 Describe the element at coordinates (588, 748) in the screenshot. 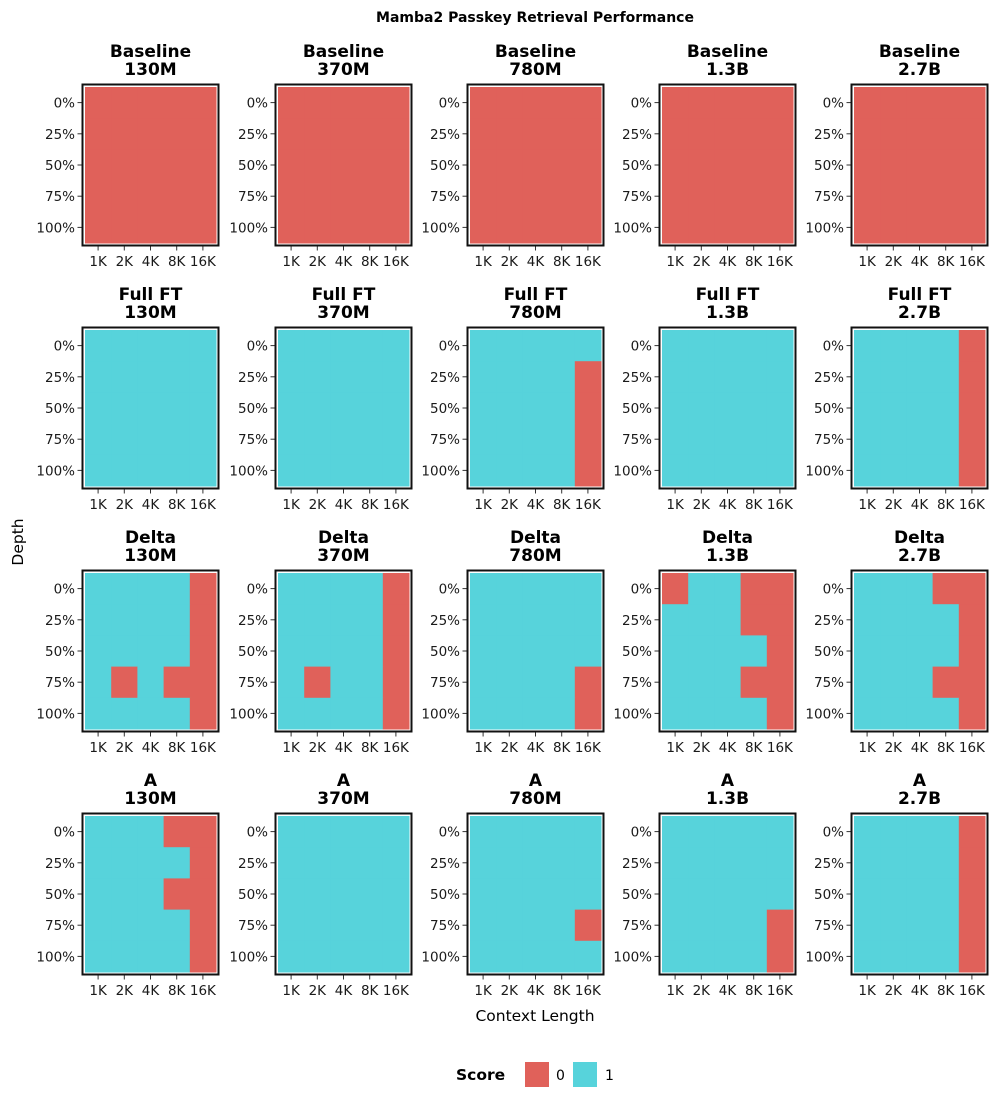

I see `x-tick-label: 16K` at that location.